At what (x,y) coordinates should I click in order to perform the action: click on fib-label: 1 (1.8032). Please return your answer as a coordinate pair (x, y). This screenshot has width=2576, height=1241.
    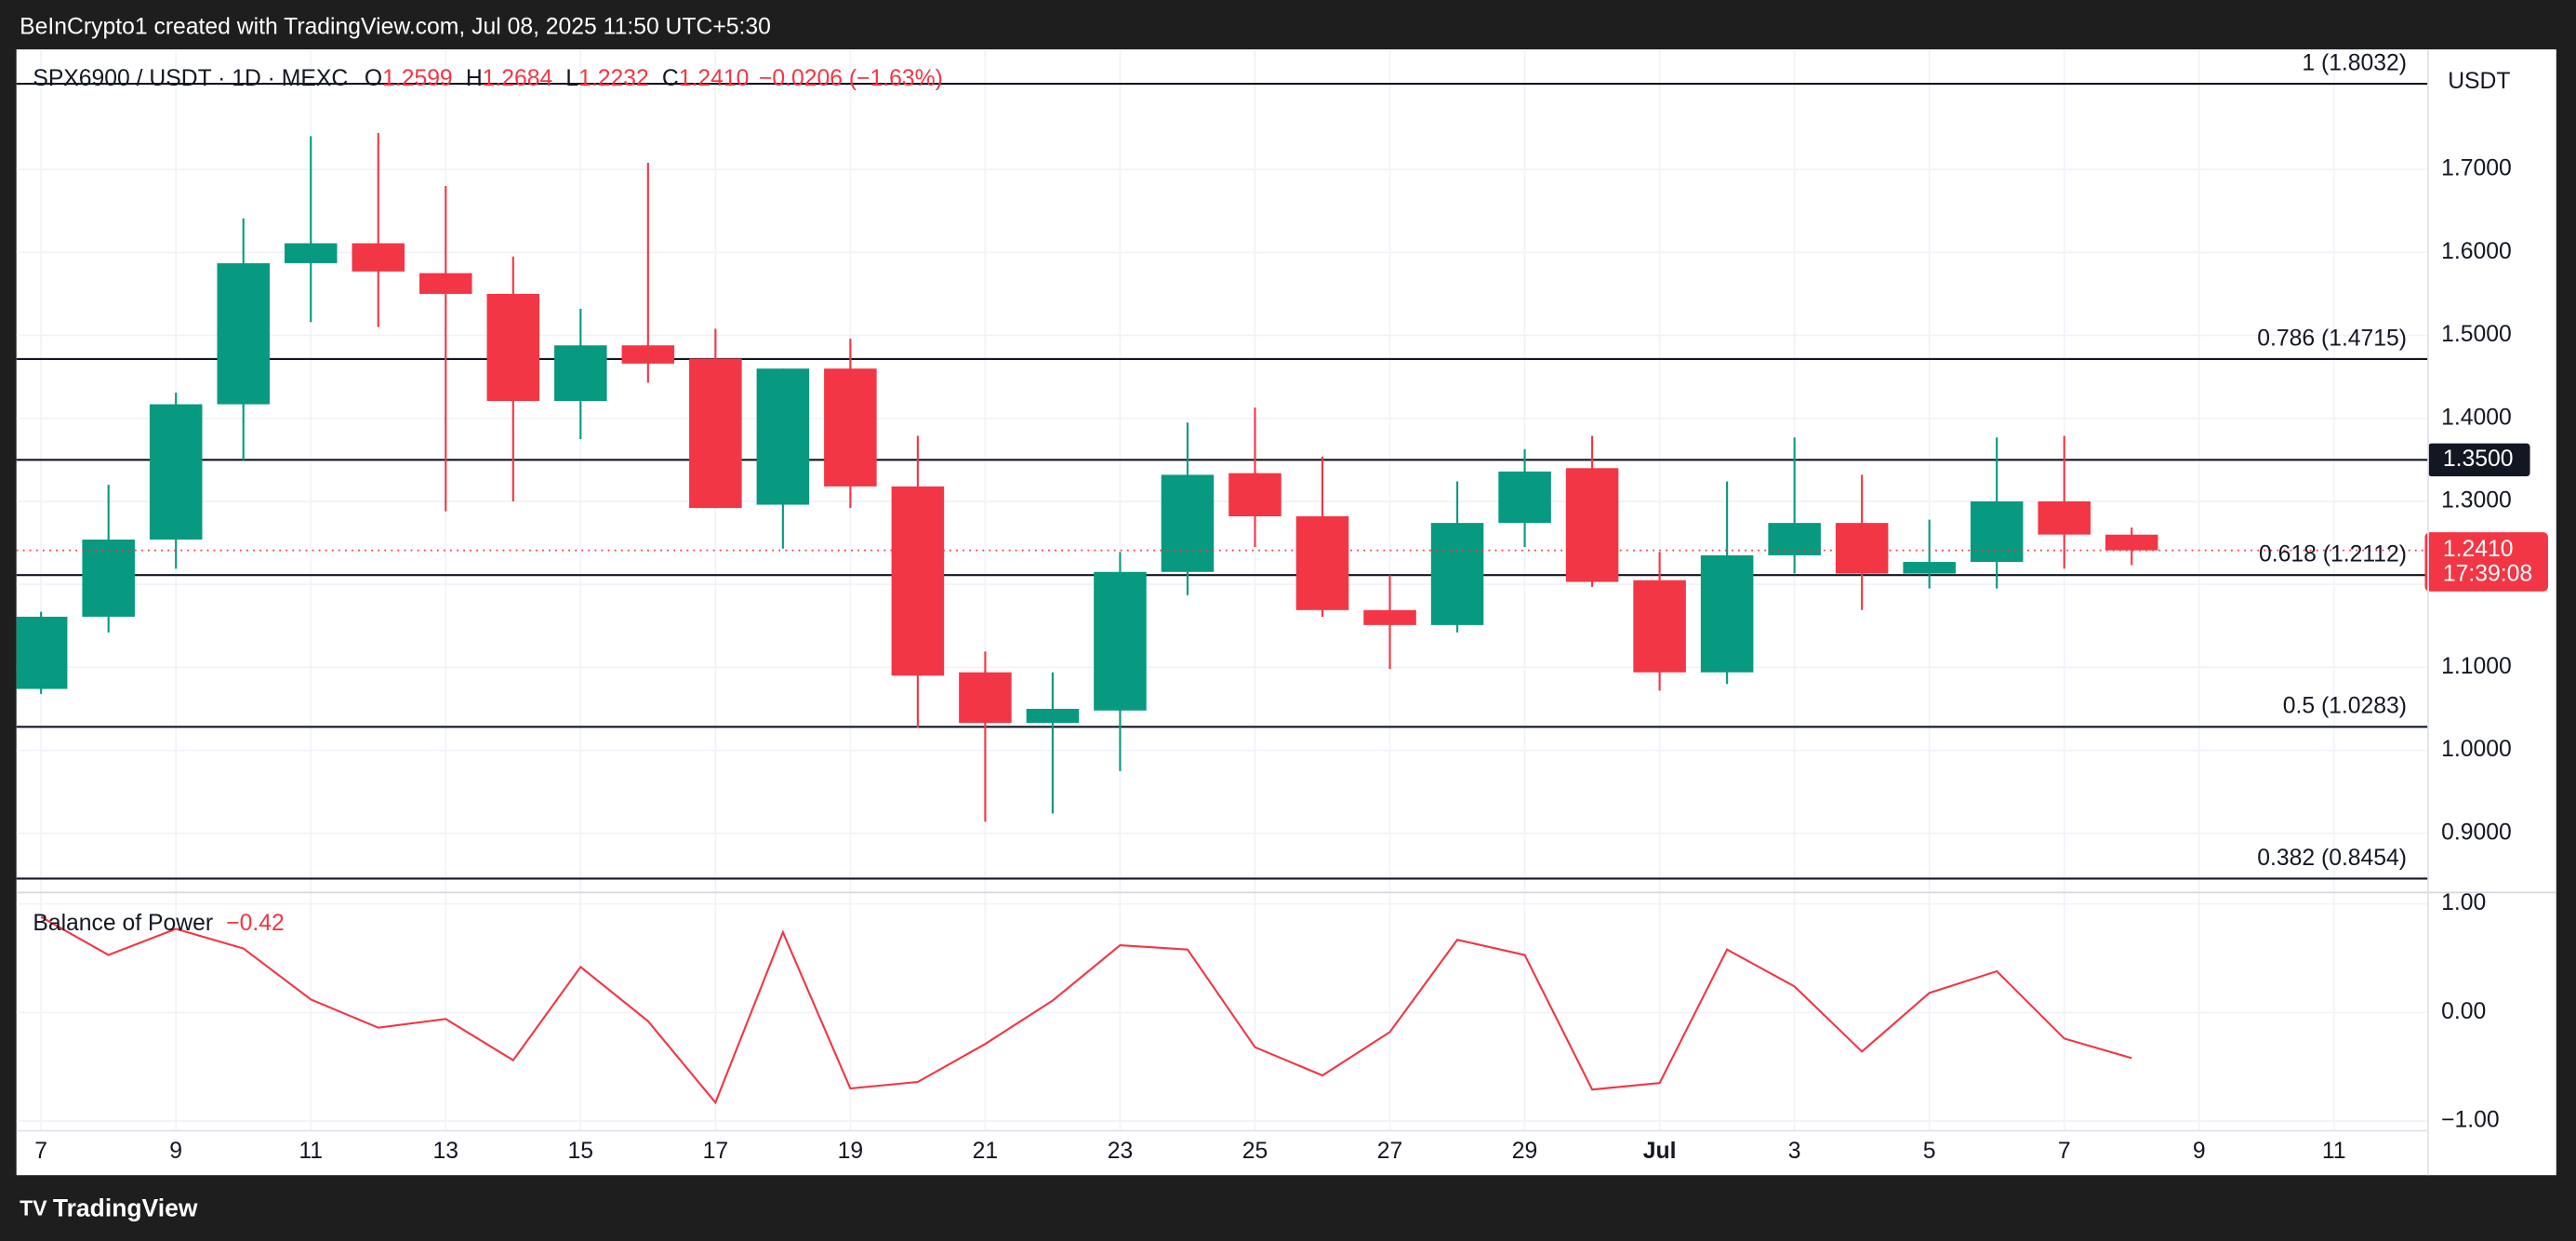
    Looking at the image, I should click on (2354, 62).